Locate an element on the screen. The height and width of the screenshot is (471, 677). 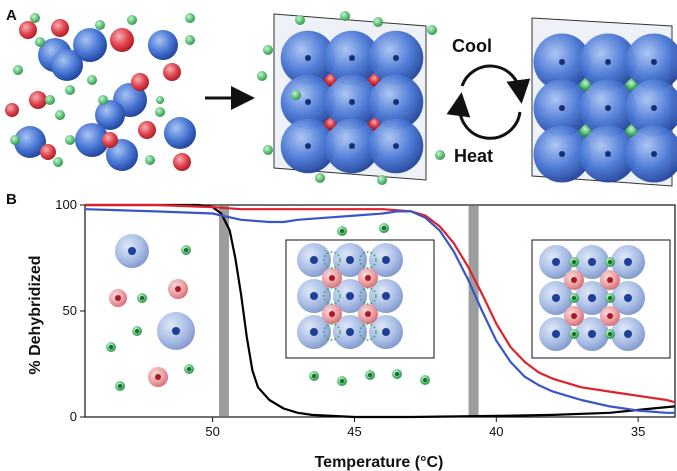
lattice-cooled-state is located at coordinates (604, 102).